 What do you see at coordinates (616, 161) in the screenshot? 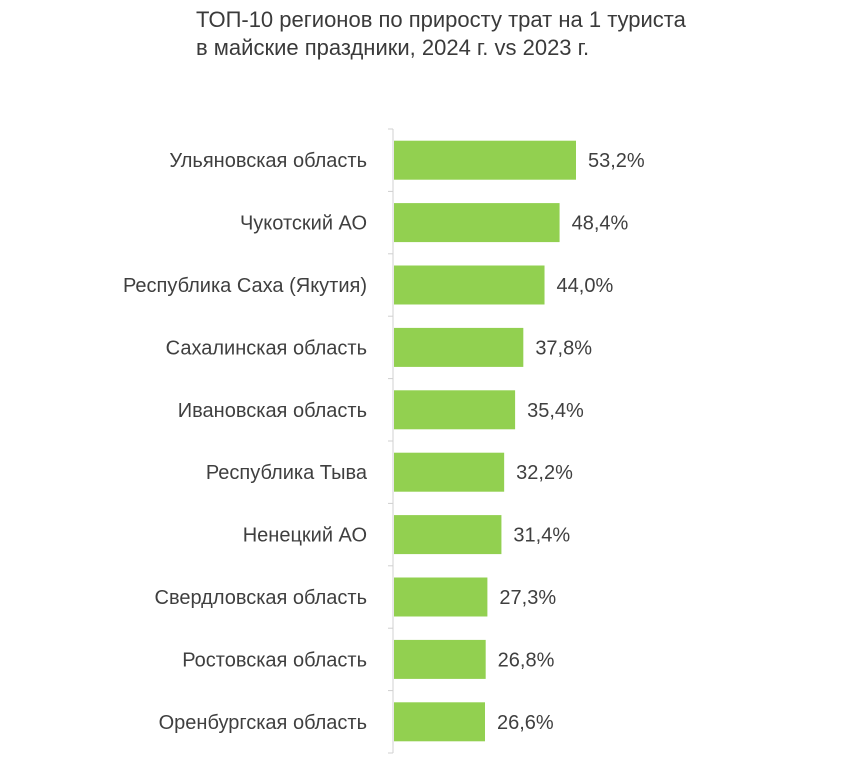
I see `data-label: 53,2%` at bounding box center [616, 161].